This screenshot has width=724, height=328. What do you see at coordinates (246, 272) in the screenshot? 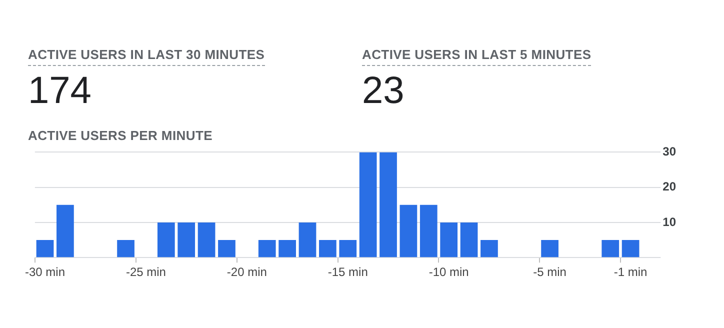
I see `x-tick-label: -20 min` at bounding box center [246, 272].